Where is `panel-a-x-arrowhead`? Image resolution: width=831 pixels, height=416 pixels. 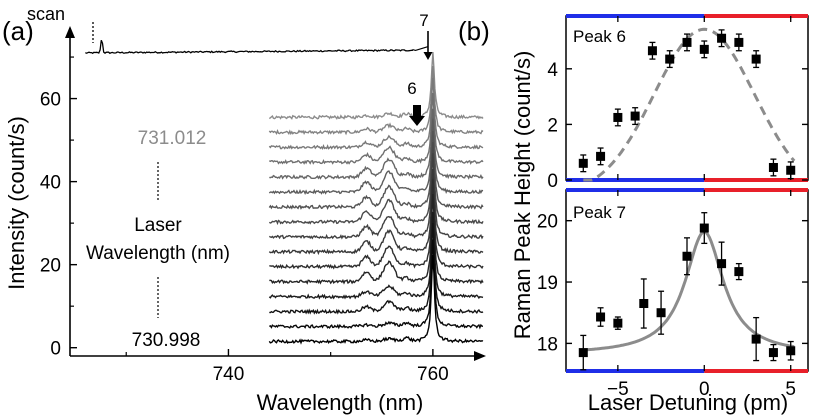
panel-a-x-arrowhead is located at coordinates (480, 356).